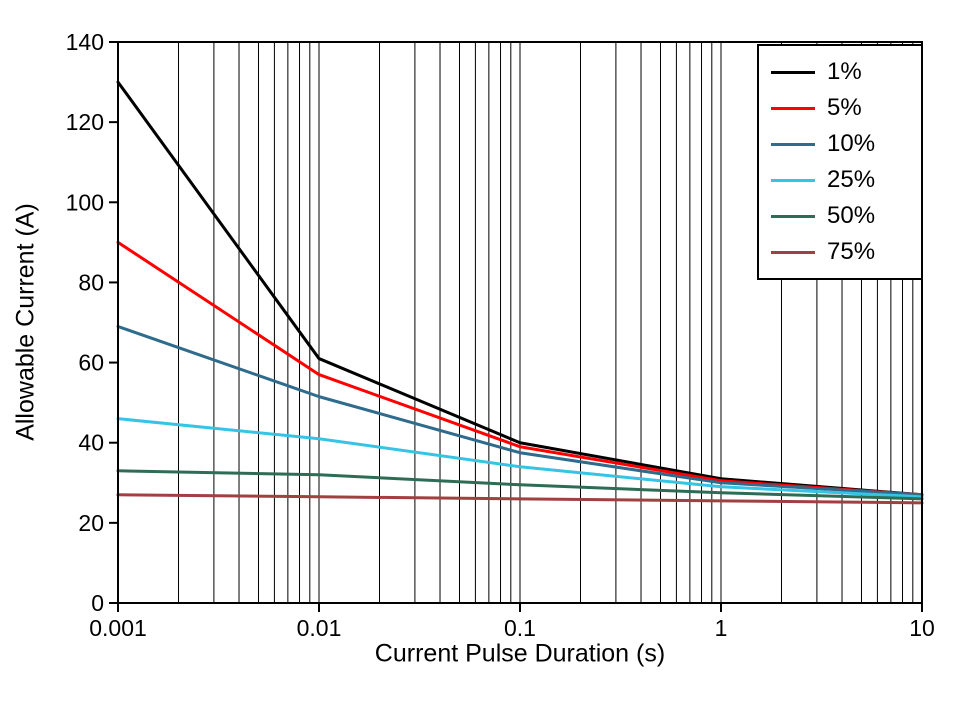 The height and width of the screenshot is (701, 956). Describe the element at coordinates (851, 251) in the screenshot. I see `legend-label: 75%` at that location.